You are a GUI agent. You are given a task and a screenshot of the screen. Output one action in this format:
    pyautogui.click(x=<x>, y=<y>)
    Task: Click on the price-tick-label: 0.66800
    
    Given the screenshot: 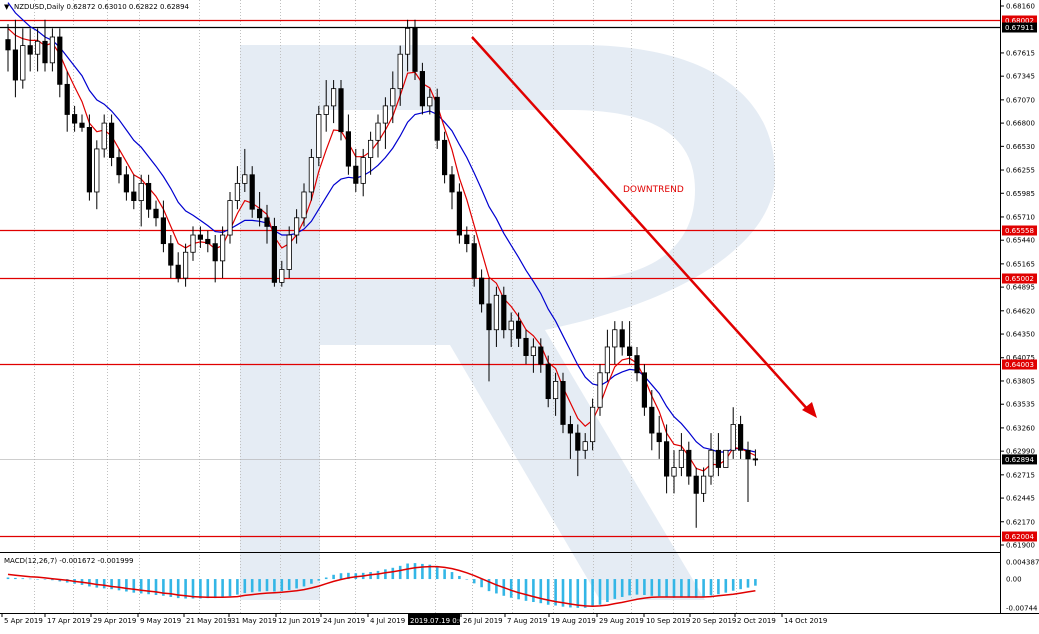 What is the action you would take?
    pyautogui.click(x=1020, y=124)
    